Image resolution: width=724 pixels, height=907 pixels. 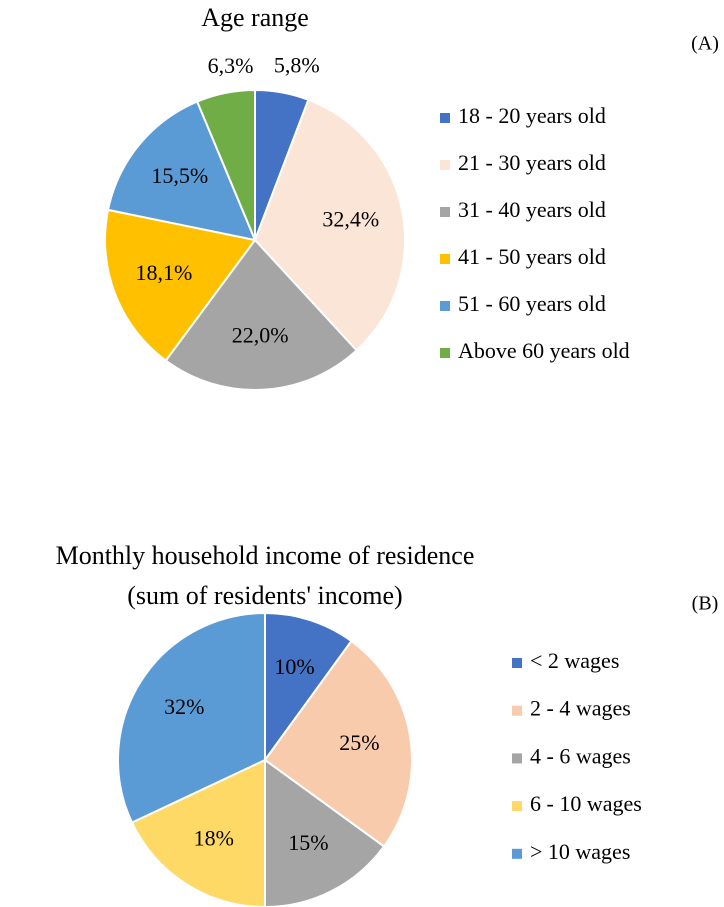 I want to click on legend-label: 4 - 6 wages, so click(x=580, y=755).